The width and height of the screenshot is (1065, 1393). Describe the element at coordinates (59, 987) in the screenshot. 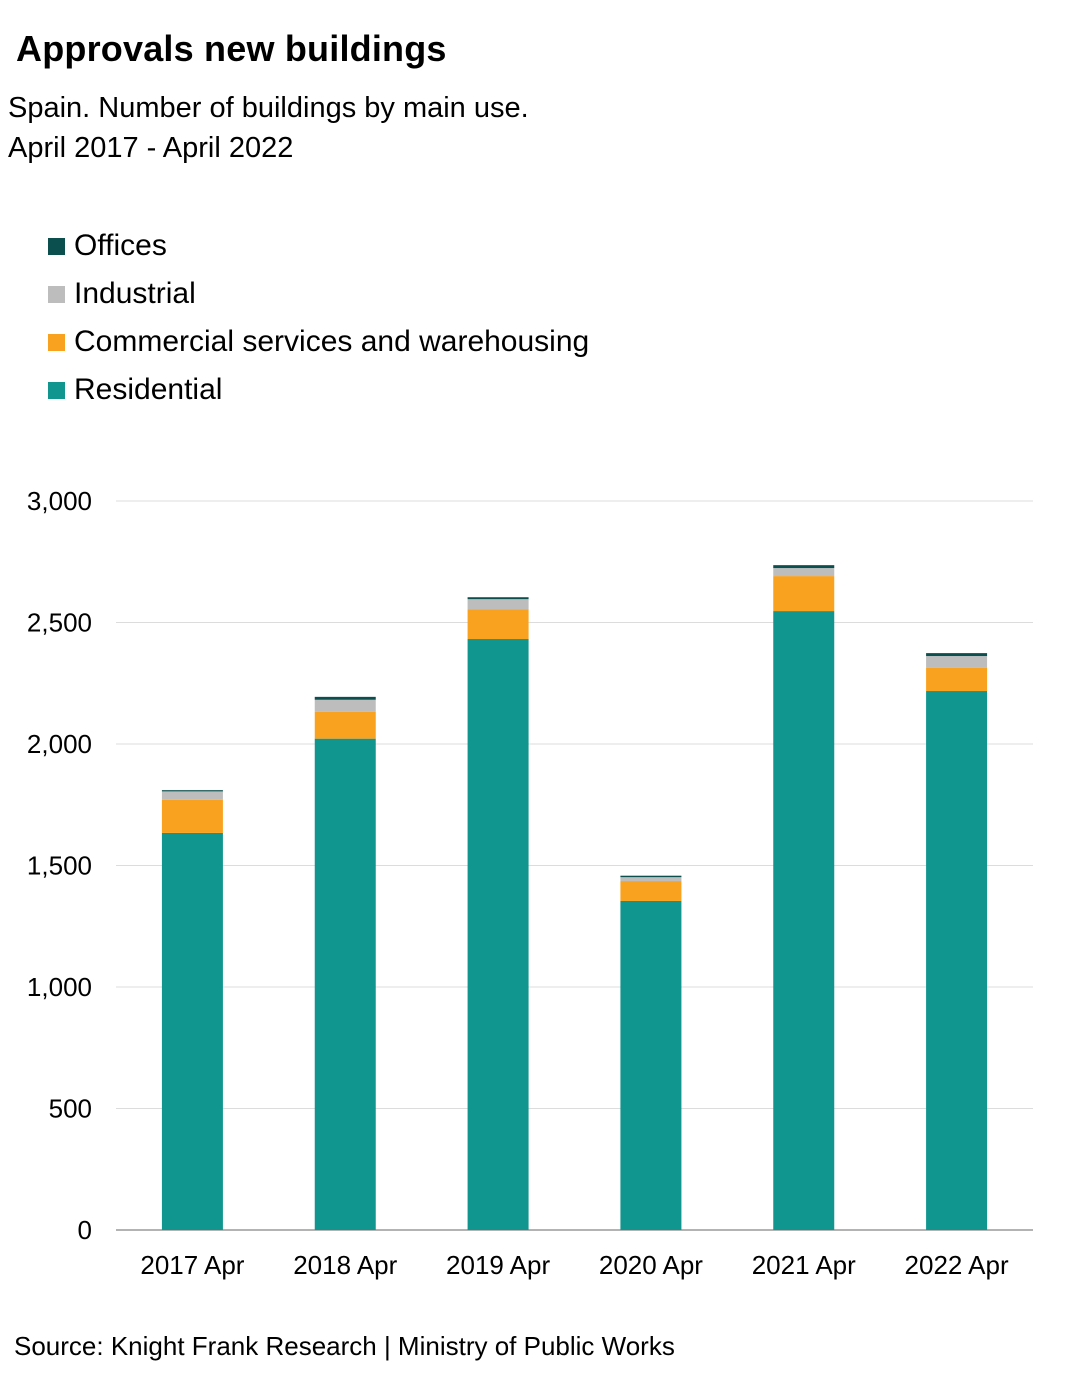

I see `y-tick-label: 1,000` at that location.